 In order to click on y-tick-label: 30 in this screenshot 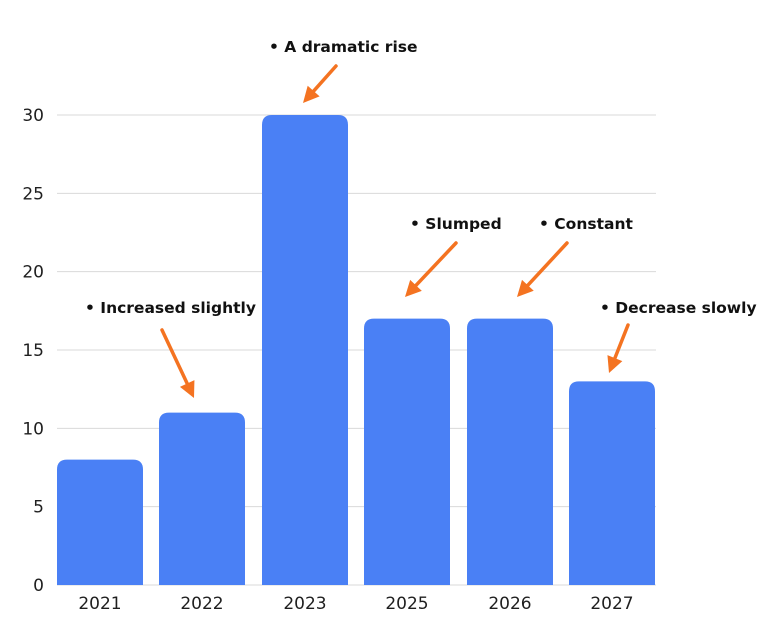, I will do `click(33, 116)`.